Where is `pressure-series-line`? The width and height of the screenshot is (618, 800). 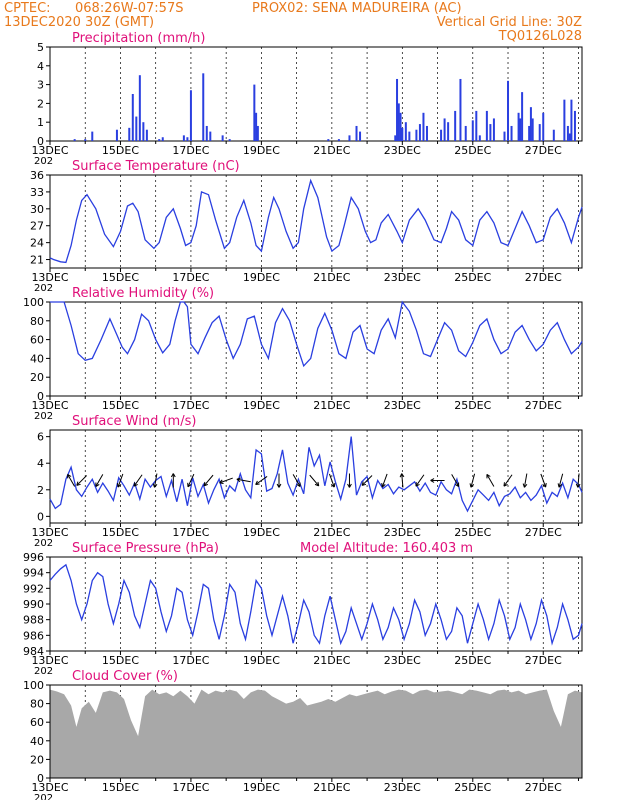
pressure-series-line is located at coordinates (316, 604).